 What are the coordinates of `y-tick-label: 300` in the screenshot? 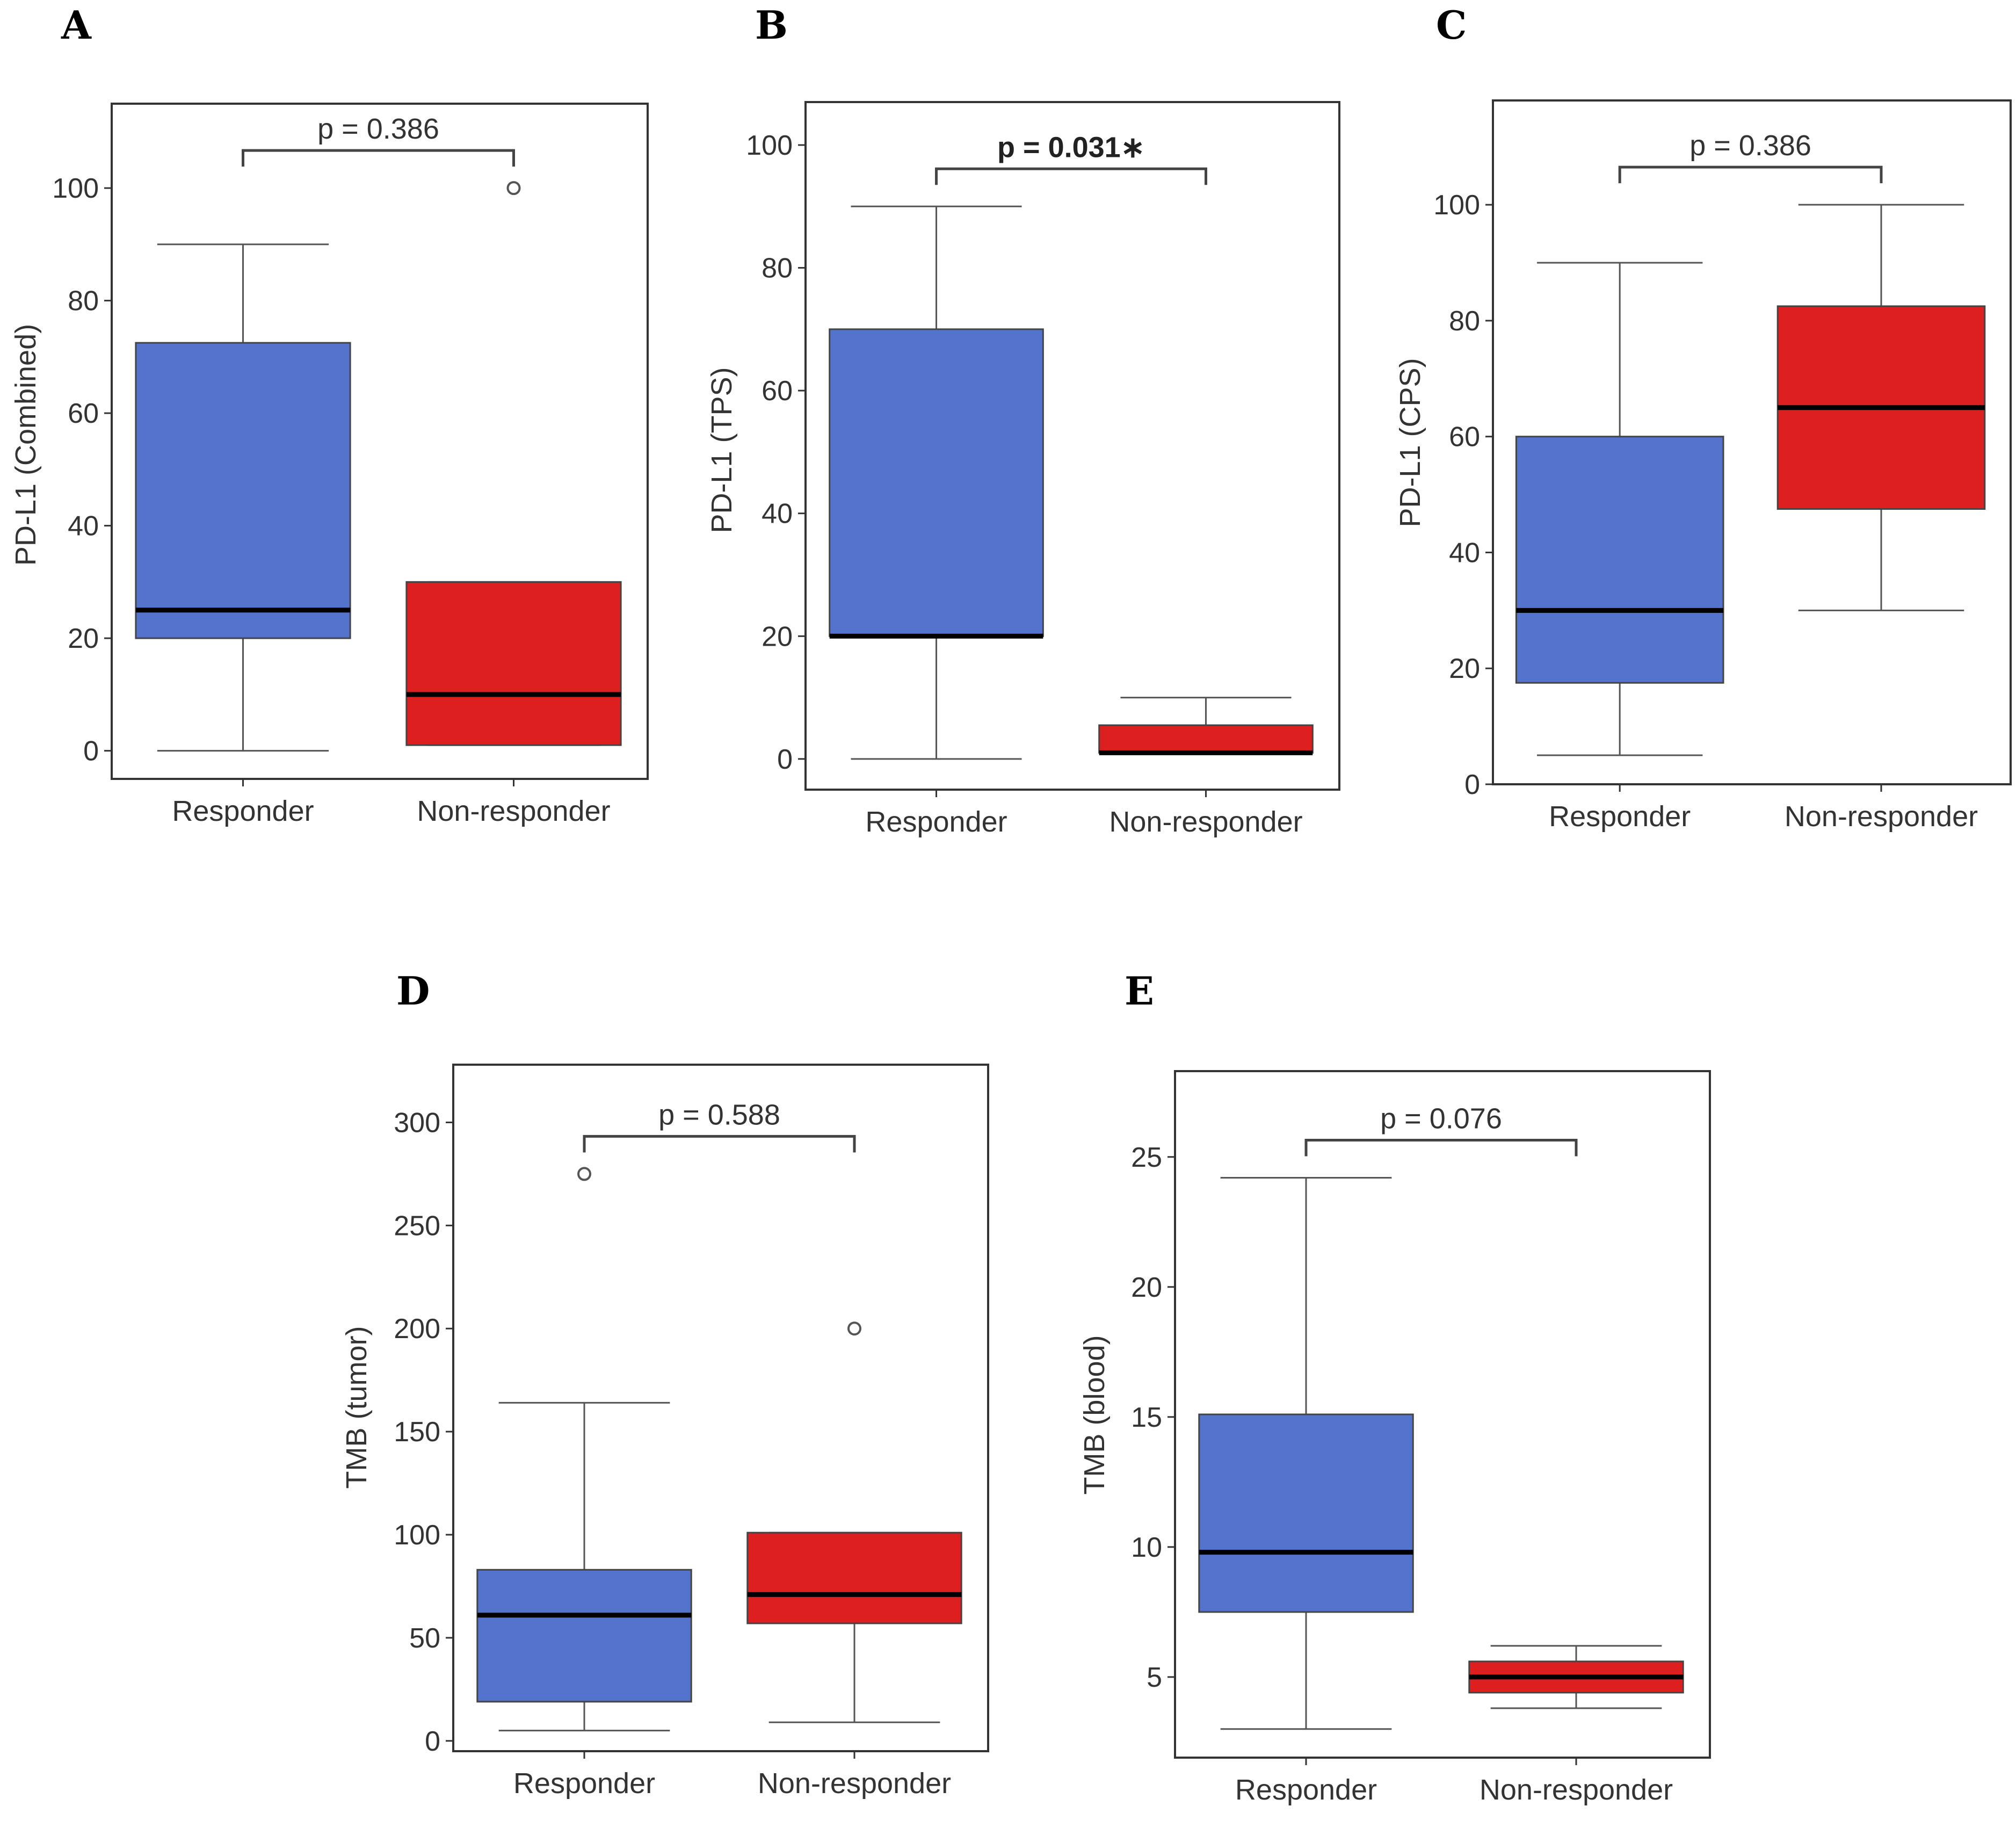 It's located at (417, 1122).